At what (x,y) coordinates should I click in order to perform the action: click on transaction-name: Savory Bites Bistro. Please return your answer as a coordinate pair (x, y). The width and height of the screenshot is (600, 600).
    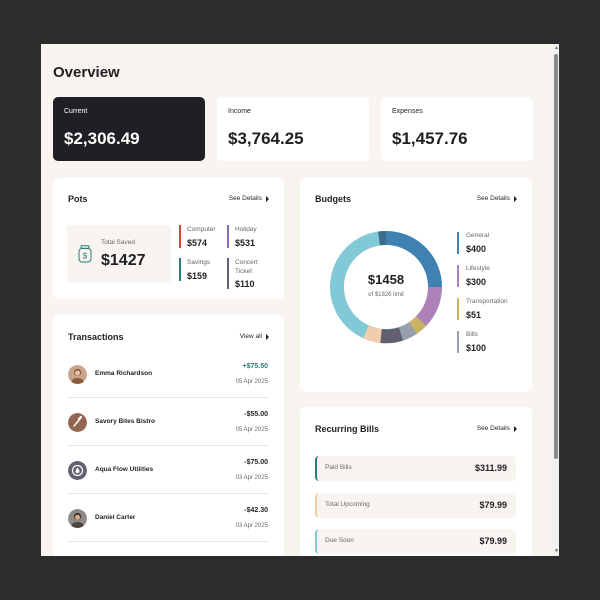
    Looking at the image, I should click on (125, 421).